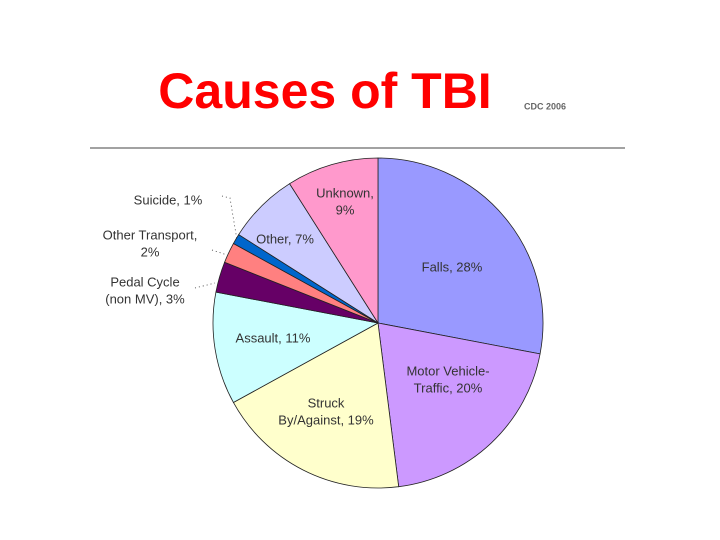 The height and width of the screenshot is (540, 720). Describe the element at coordinates (273, 337) in the screenshot. I see `slice-label: Assault, 11%` at that location.